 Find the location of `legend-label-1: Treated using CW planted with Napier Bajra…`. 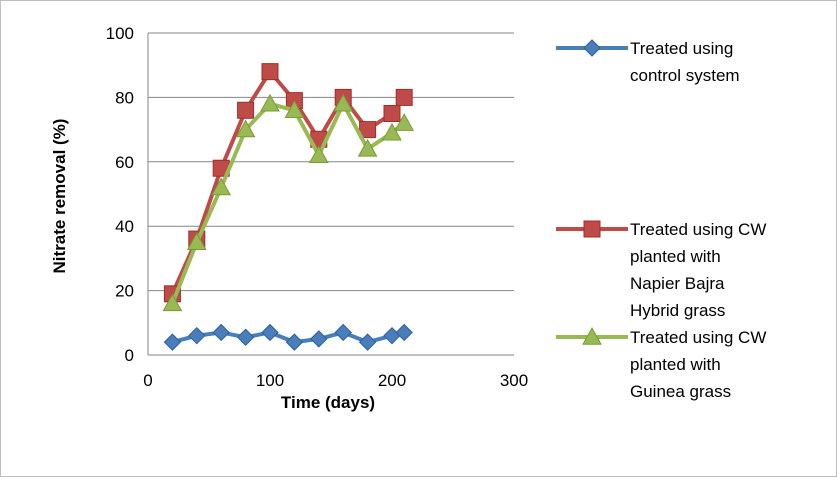

legend-label-1: Treated using CW planted with Napier Bajra… is located at coordinates (698, 270).